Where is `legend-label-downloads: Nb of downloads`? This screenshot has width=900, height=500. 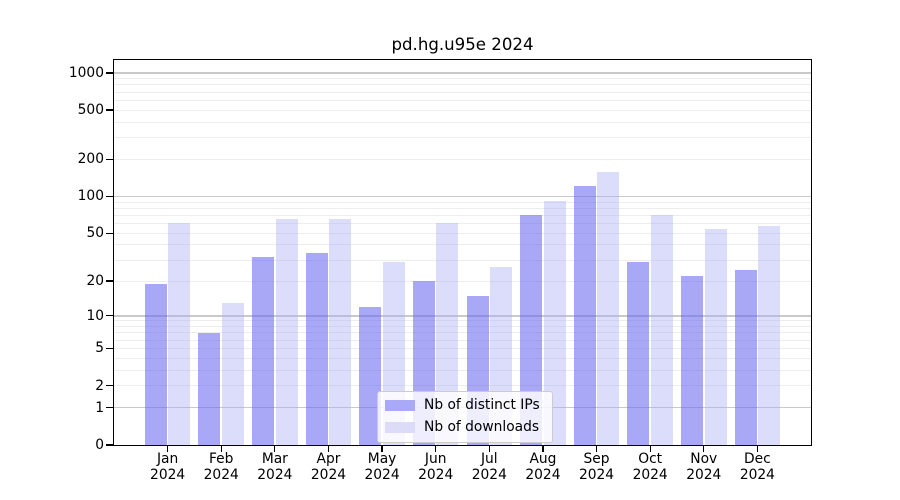
legend-label-downloads: Nb of downloads is located at coordinates (482, 427).